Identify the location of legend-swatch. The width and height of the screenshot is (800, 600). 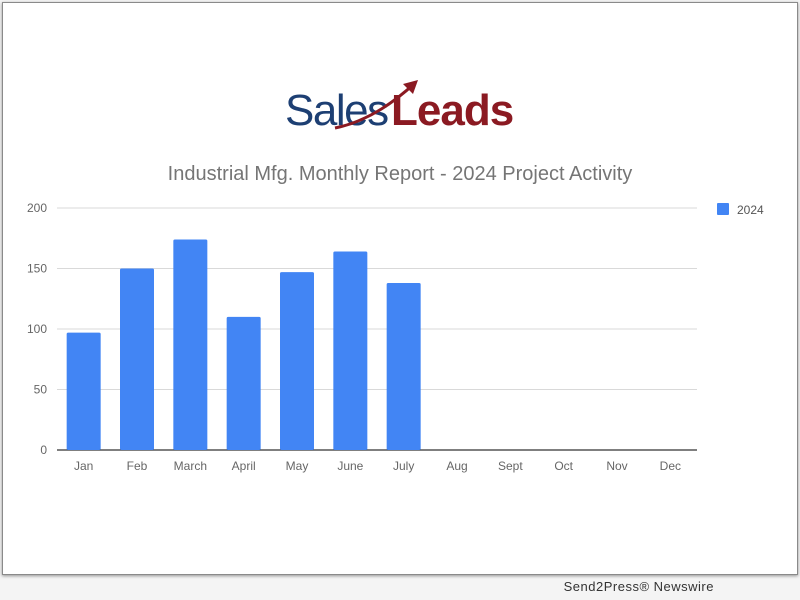
(723, 209).